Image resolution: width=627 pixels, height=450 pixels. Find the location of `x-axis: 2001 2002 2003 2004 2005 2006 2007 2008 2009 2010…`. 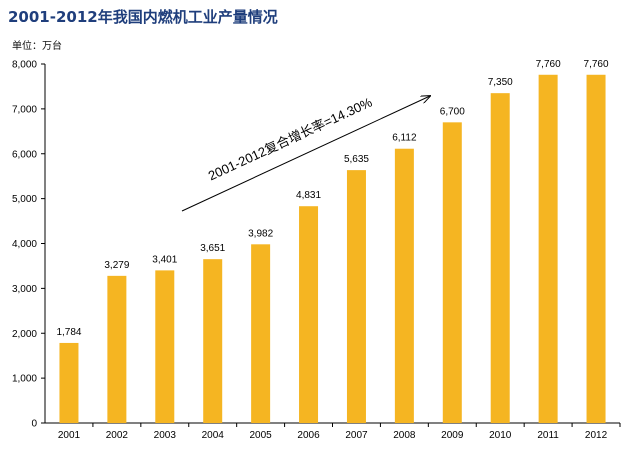

x-axis: 2001 2002 2003 2004 2005 2006 2007 2008 2009 2010… is located at coordinates (333, 431).